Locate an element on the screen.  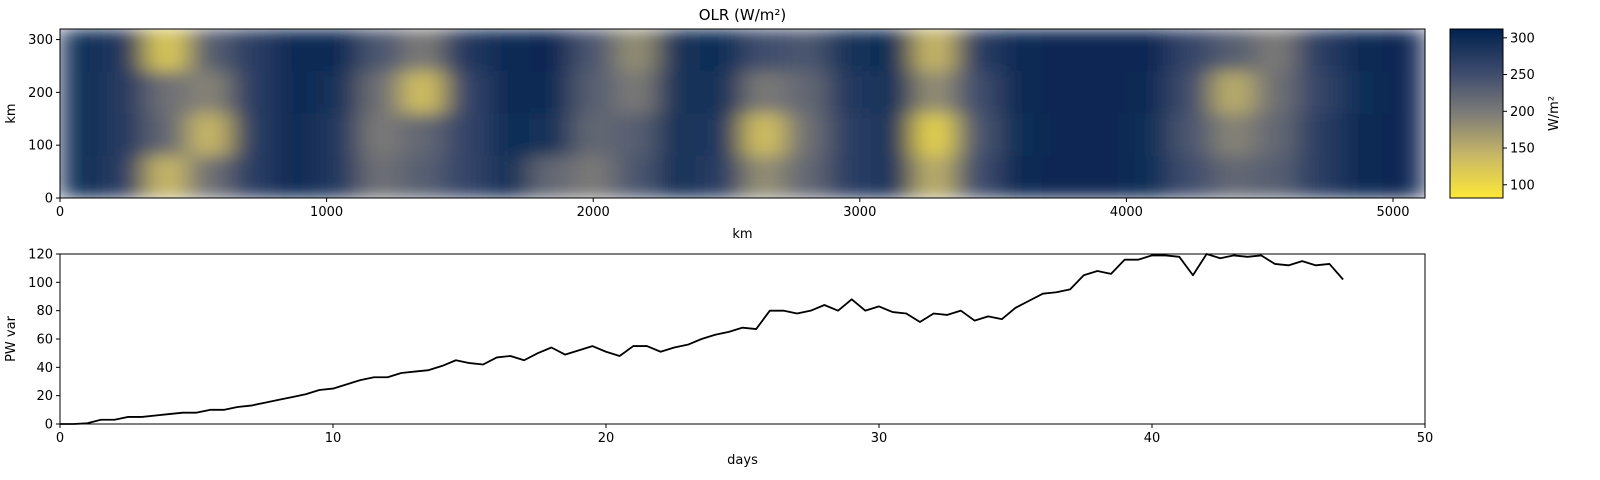
x-axis-label: km is located at coordinates (742, 234).